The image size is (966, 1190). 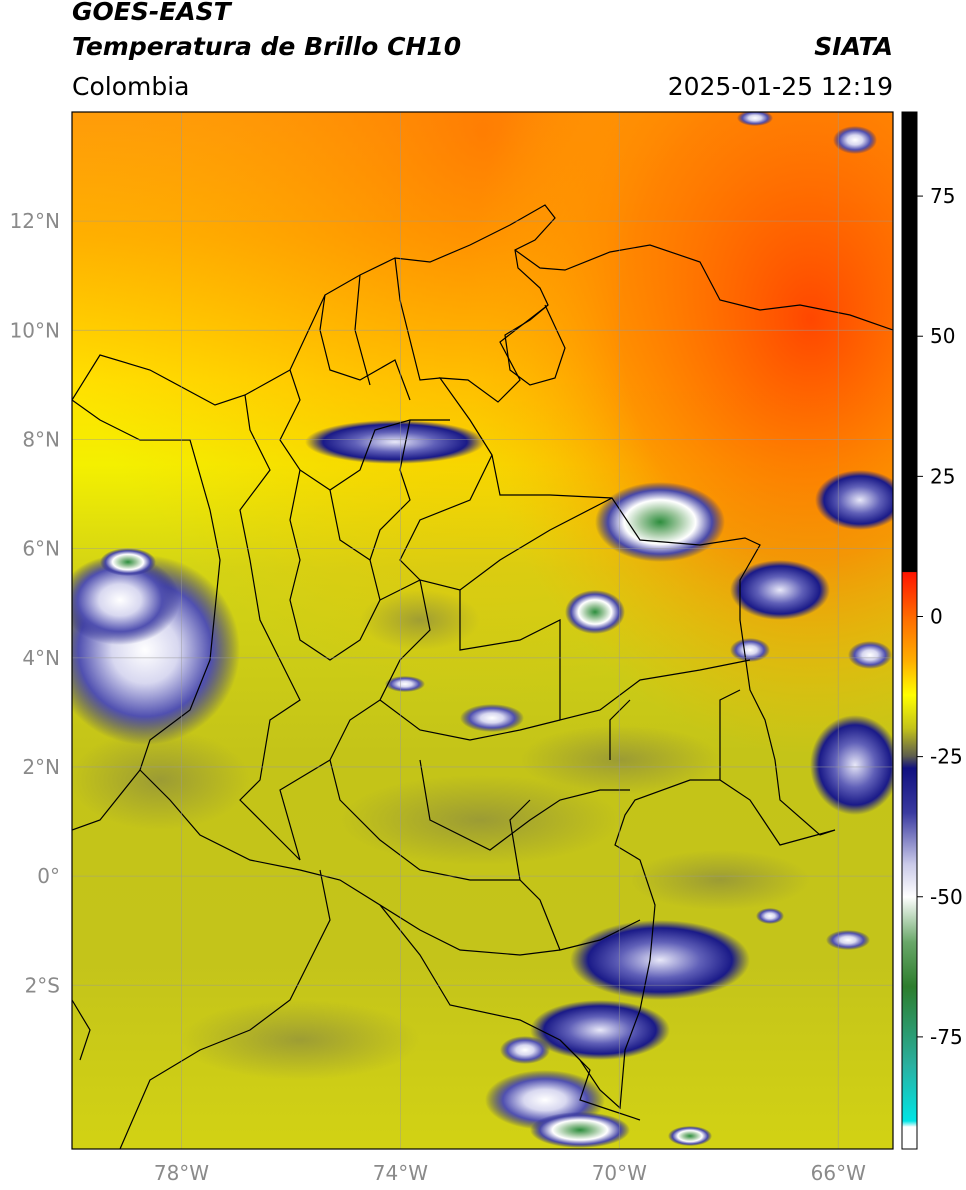 What do you see at coordinates (35, 603) in the screenshot?
I see `latitude-labels: 12°N 10°N 8°N 6°N 4°N 2°N 0° 2°S` at bounding box center [35, 603].